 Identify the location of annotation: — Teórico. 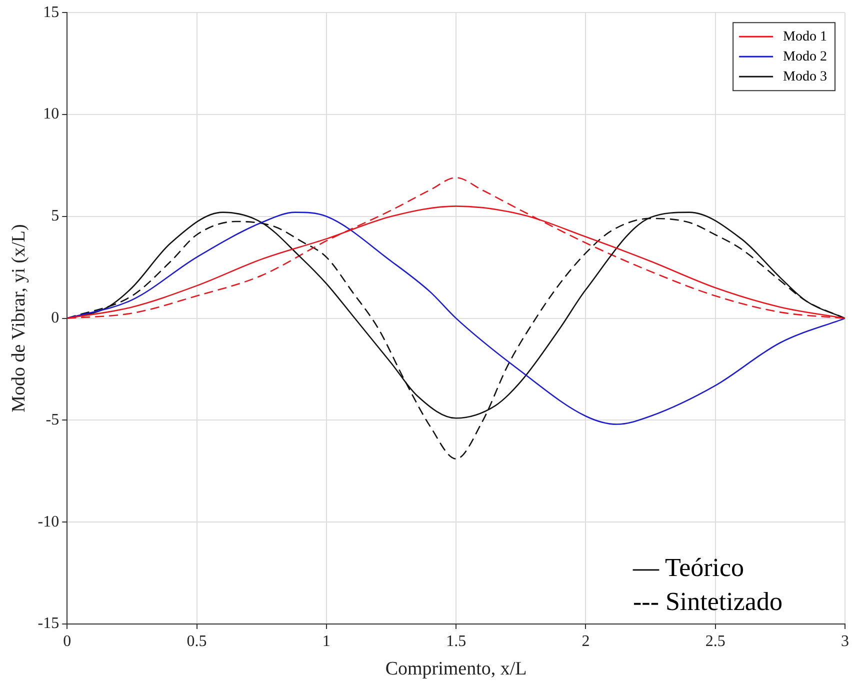
(688, 567).